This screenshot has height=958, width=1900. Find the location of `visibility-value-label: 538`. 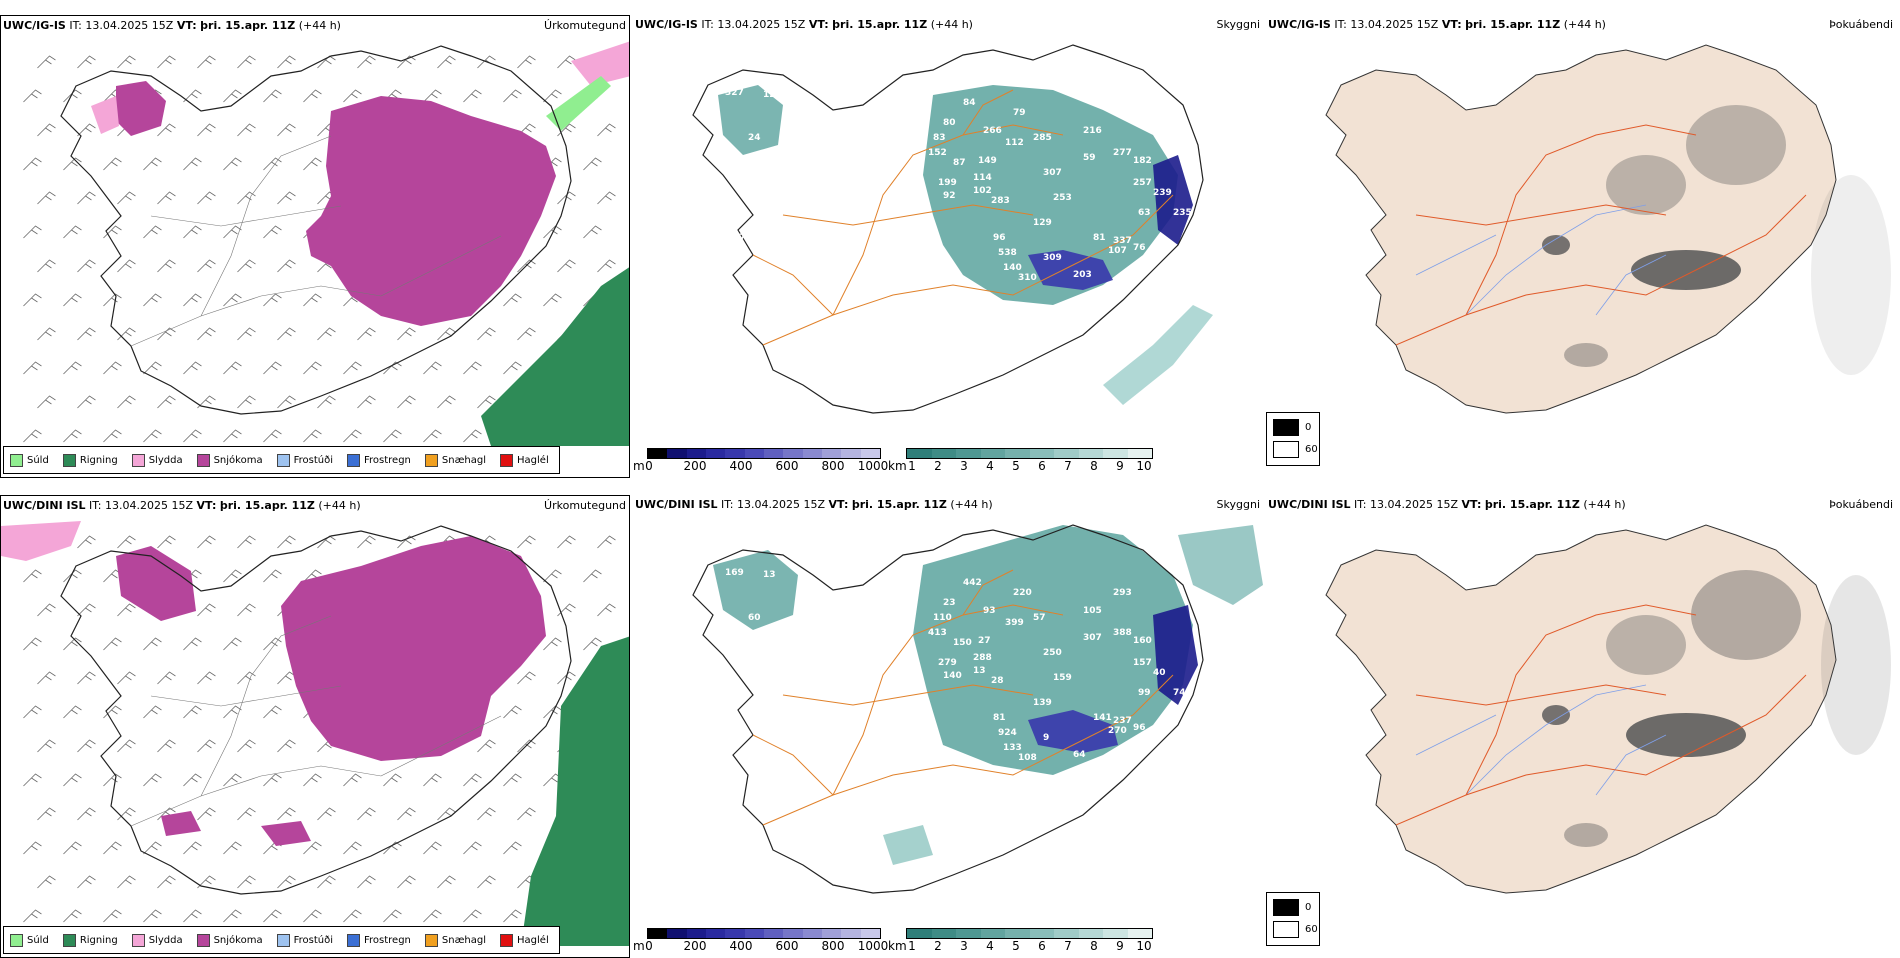

visibility-value-label: 538 is located at coordinates (1007, 253).